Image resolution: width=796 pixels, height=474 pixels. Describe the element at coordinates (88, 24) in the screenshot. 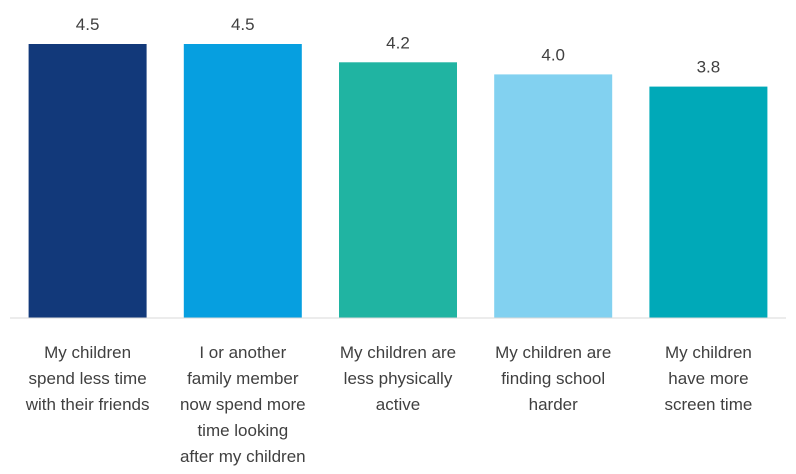

I see `value-label-0: 4.5` at that location.